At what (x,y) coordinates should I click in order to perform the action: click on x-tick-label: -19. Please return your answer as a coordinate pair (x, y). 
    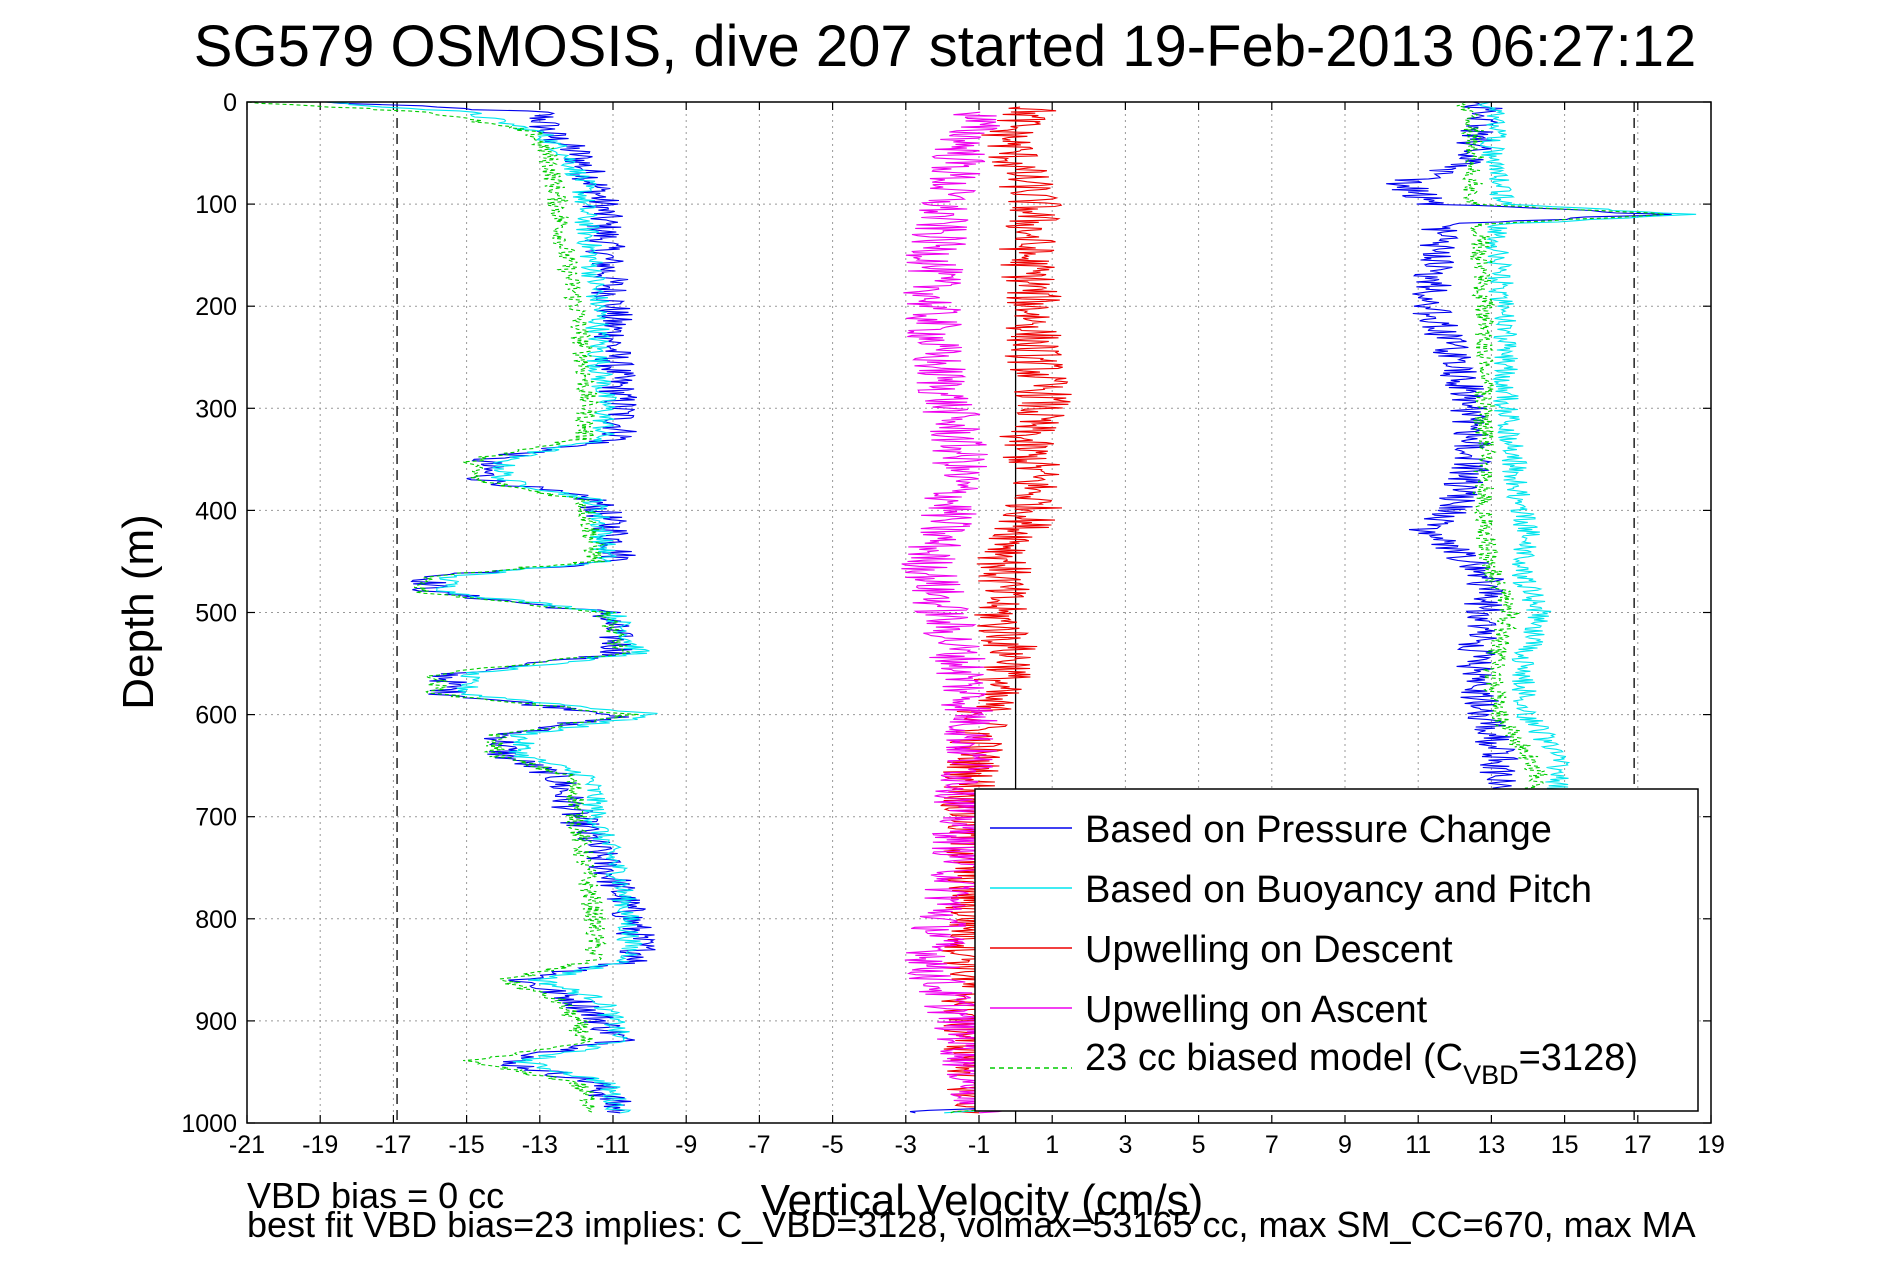
    Looking at the image, I should click on (320, 1145).